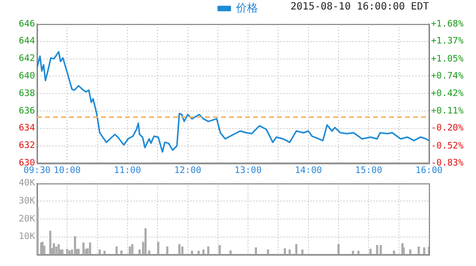 This screenshot has height=266, width=476. Describe the element at coordinates (429, 171) in the screenshot. I see `x-tick-label: 16:00` at that location.